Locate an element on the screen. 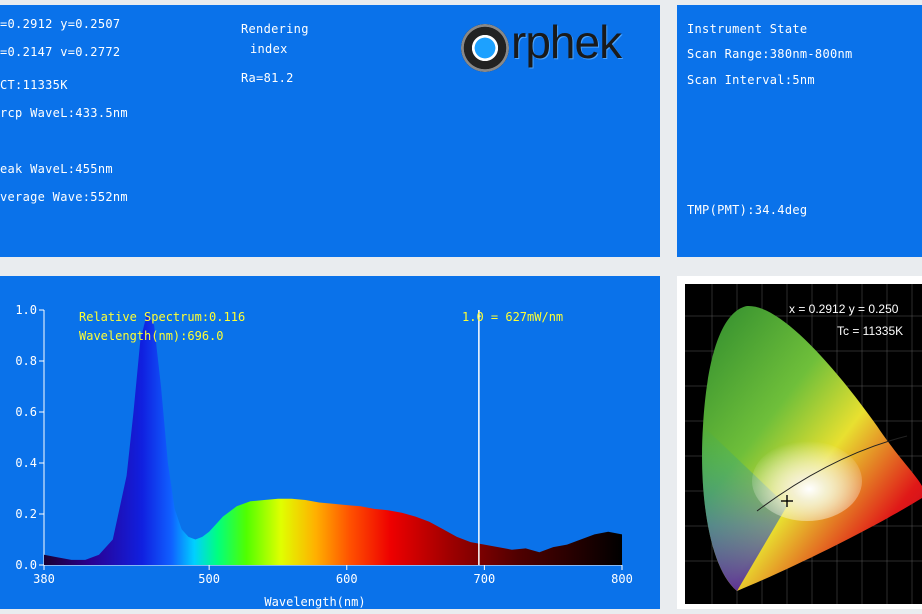 The height and width of the screenshot is (614, 922). dominant-wavelength: rcp WaveL:433.5nm is located at coordinates (64, 113).